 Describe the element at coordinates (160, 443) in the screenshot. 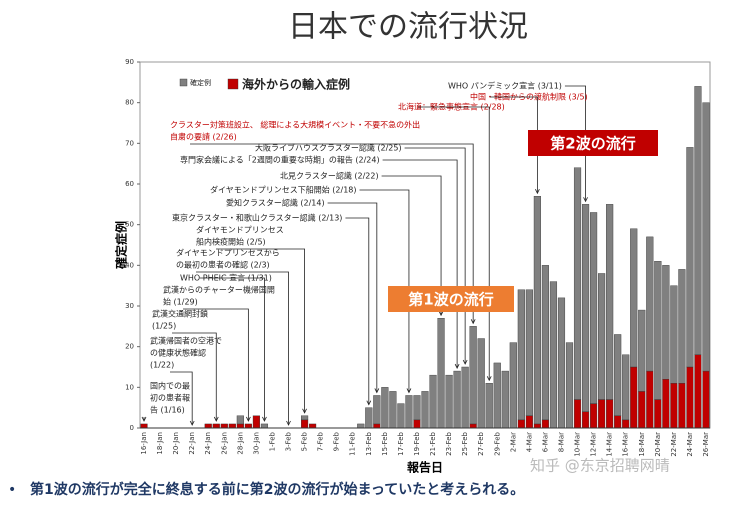

I see `x-tick-label: 18-Jan` at that location.